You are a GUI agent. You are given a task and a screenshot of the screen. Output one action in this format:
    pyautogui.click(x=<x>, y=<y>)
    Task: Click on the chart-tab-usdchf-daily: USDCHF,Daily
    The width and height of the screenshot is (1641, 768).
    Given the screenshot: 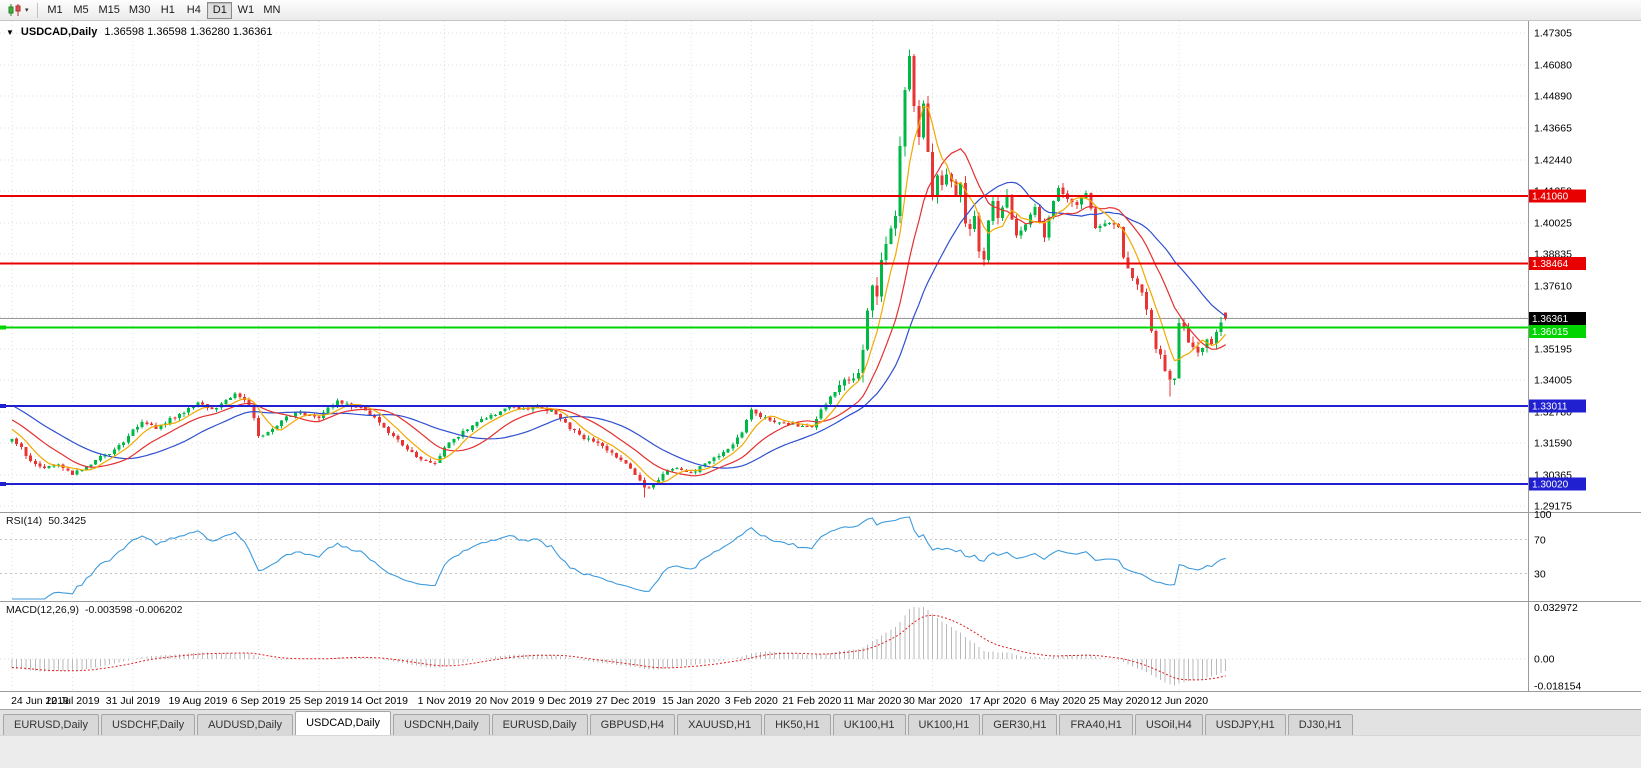 What is the action you would take?
    pyautogui.click(x=148, y=724)
    